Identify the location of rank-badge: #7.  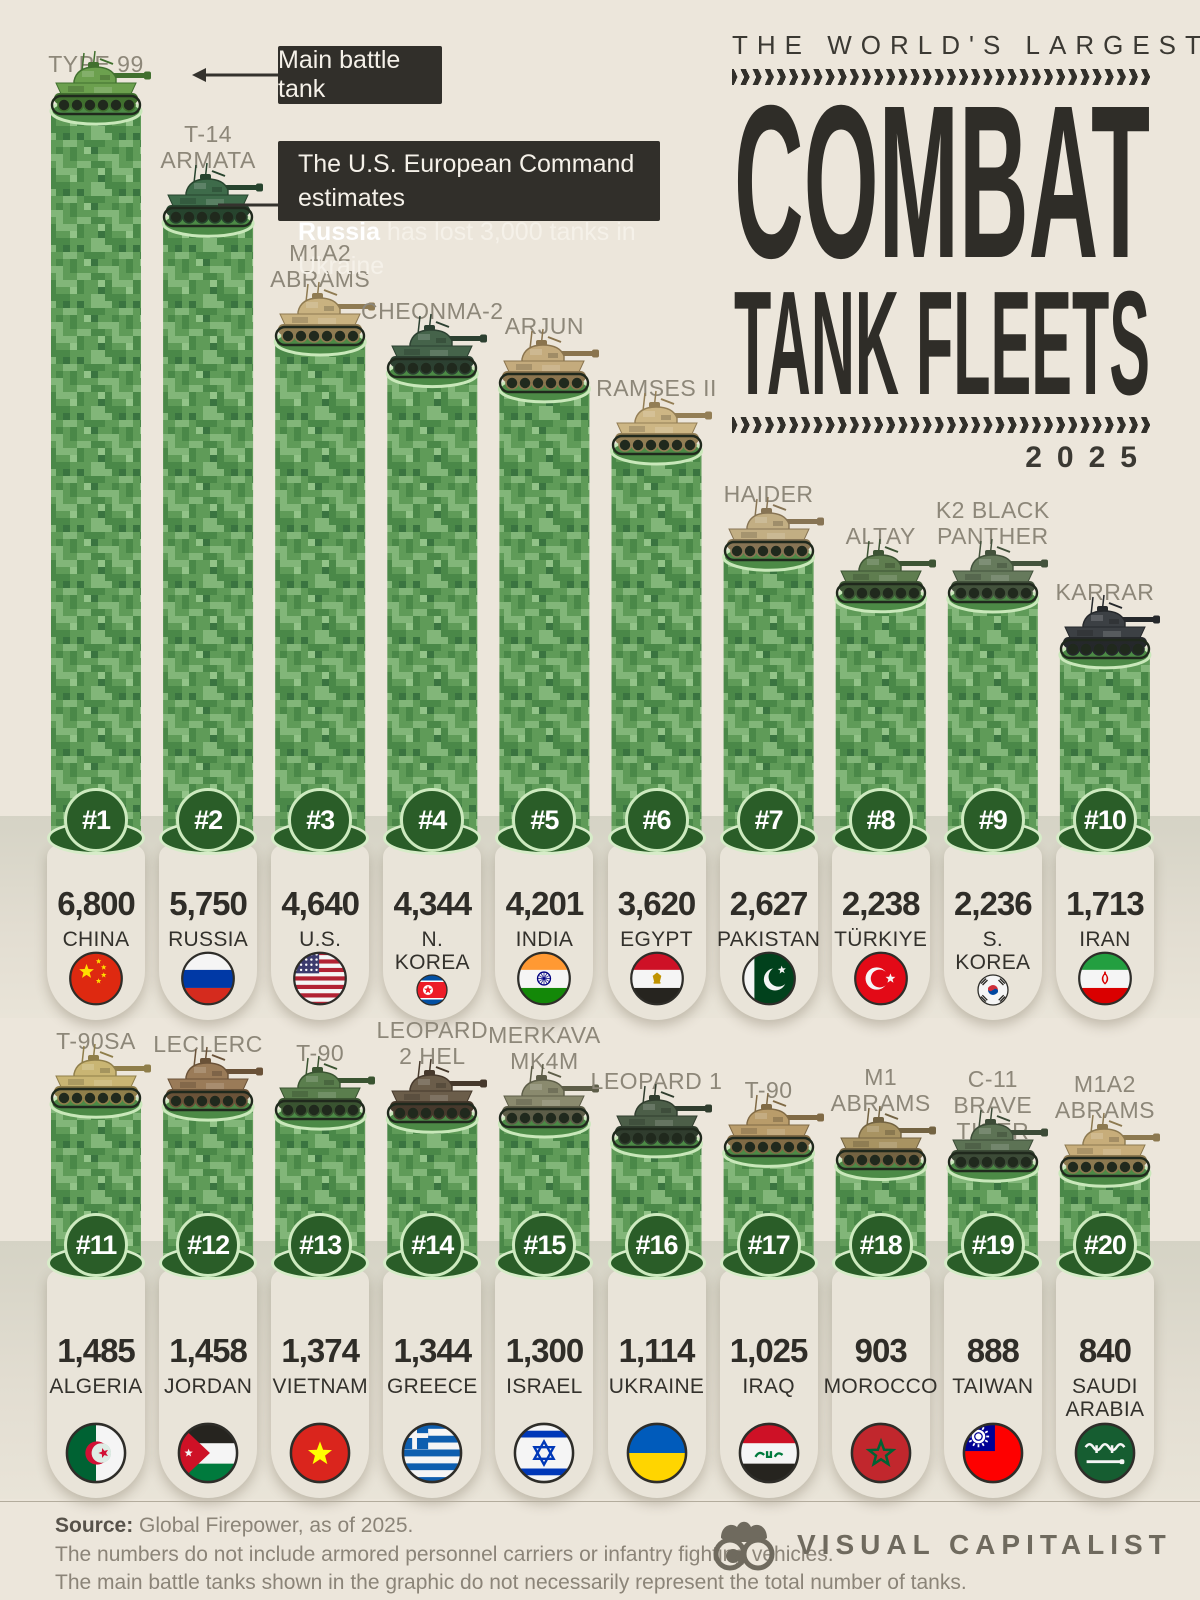
(768, 820).